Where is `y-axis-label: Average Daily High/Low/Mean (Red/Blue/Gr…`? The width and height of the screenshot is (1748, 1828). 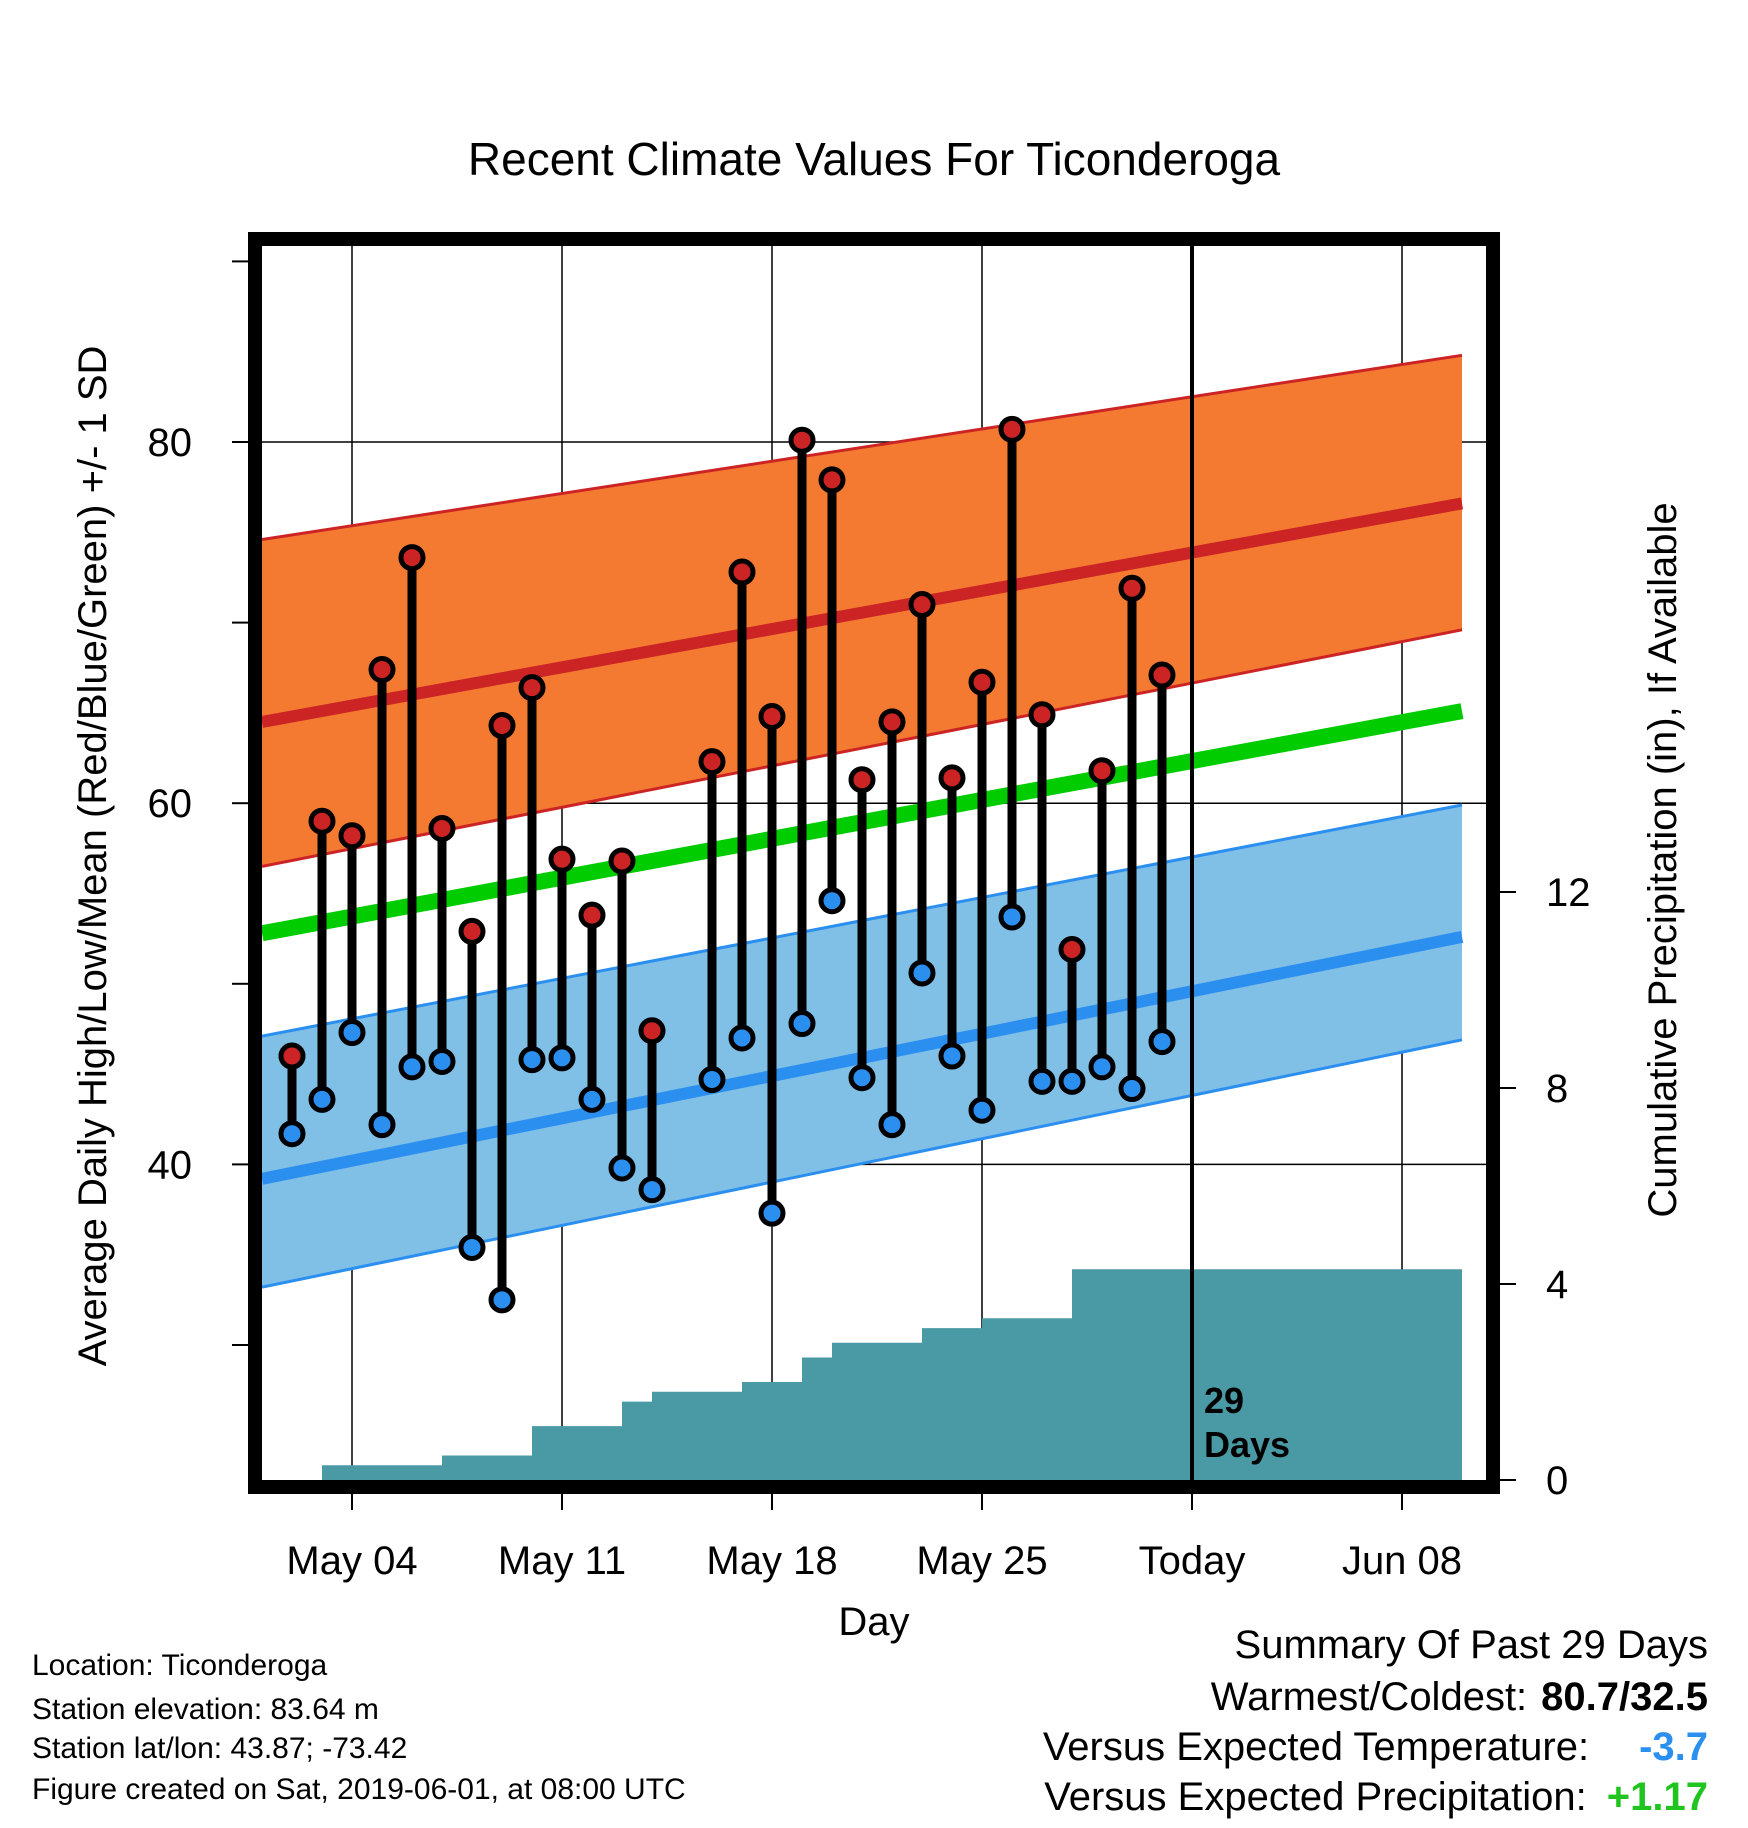 y-axis-label: Average Daily High/Low/Mean (Red/Blue/Gr… is located at coordinates (93, 856).